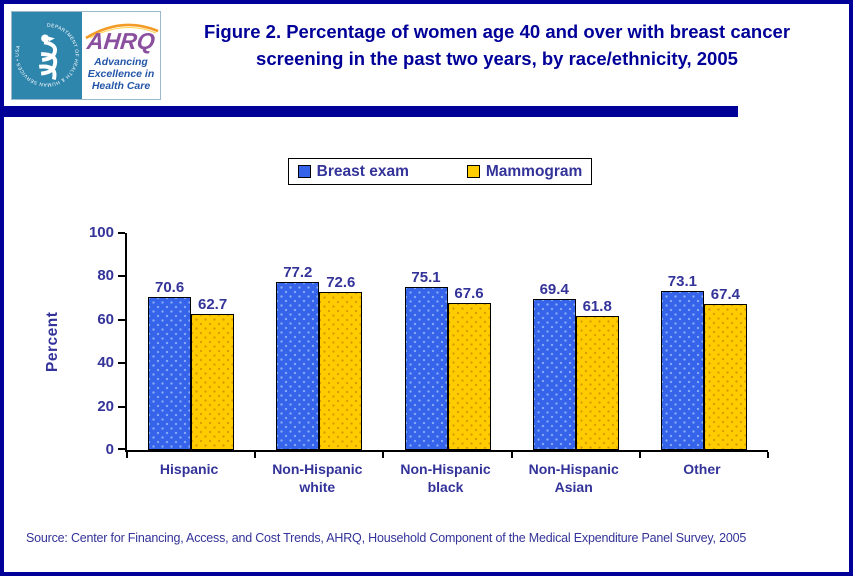  Describe the element at coordinates (597, 306) in the screenshot. I see `bar-value-label: 61.8` at that location.